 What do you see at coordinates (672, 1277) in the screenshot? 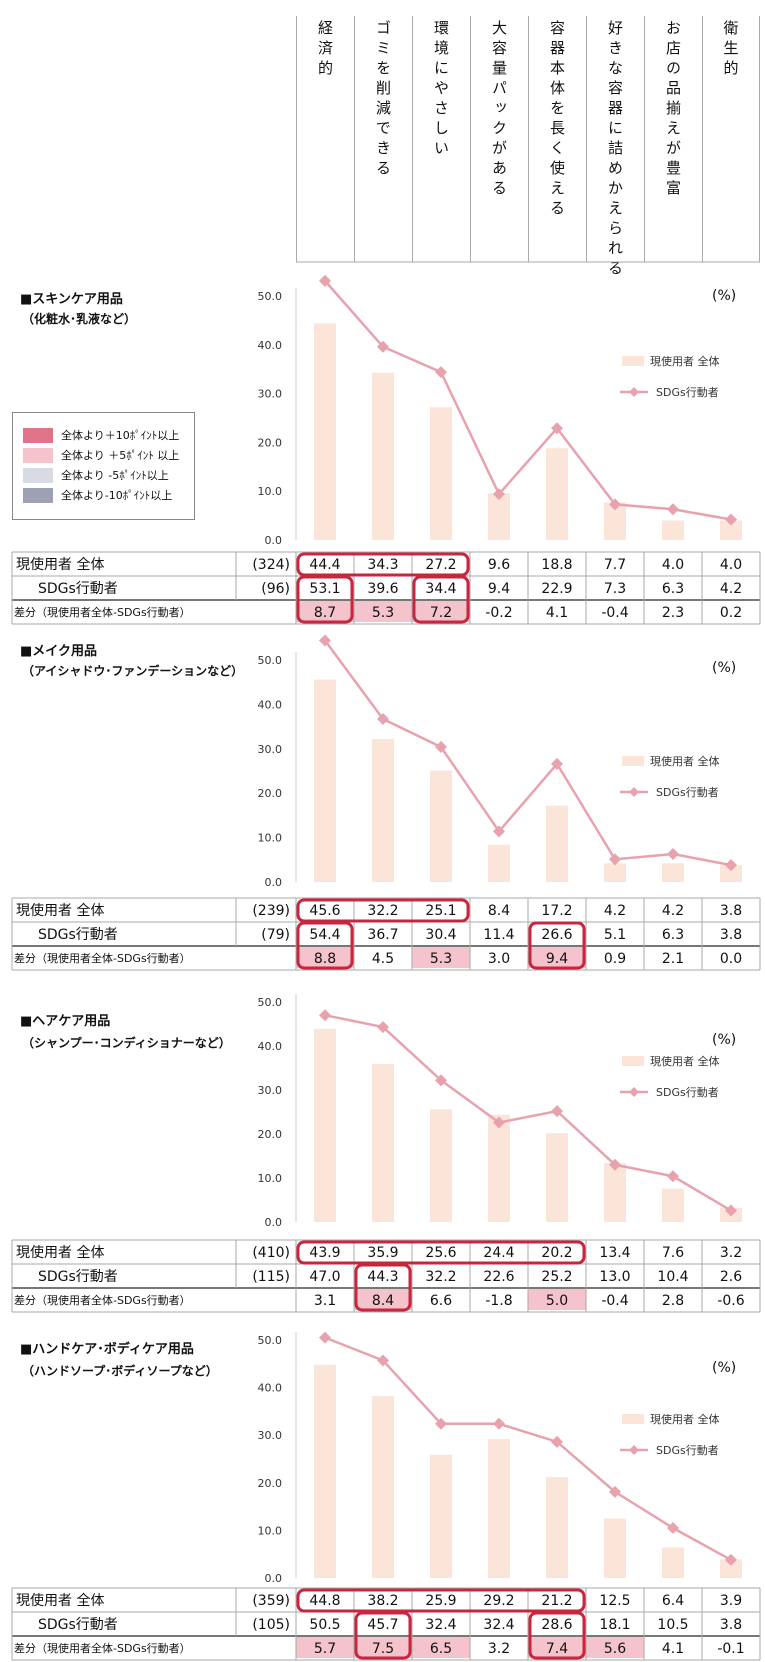
I see `cell-value-sdgs: 10.4` at bounding box center [672, 1277].